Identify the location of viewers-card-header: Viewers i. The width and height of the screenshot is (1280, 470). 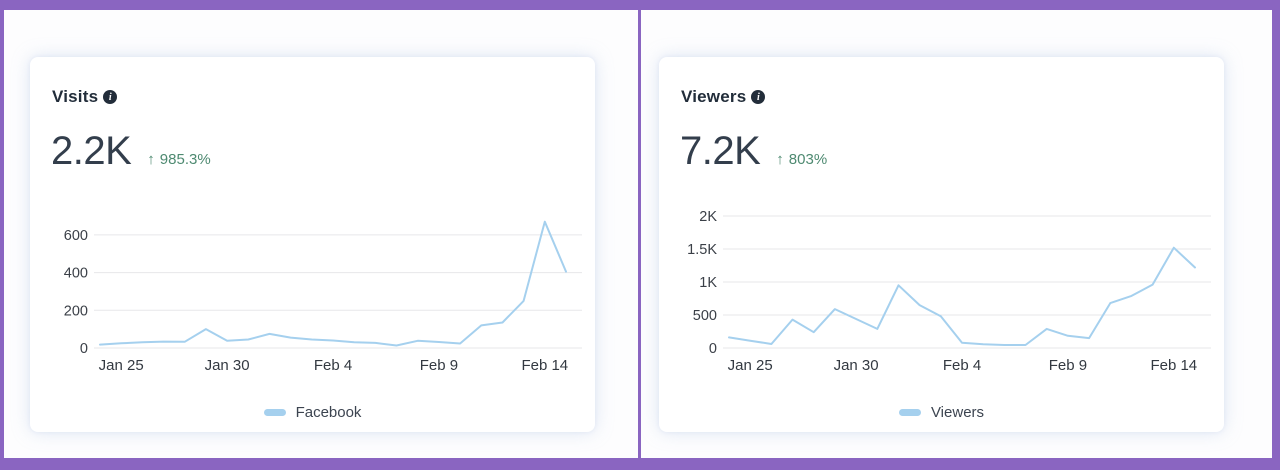
(723, 97).